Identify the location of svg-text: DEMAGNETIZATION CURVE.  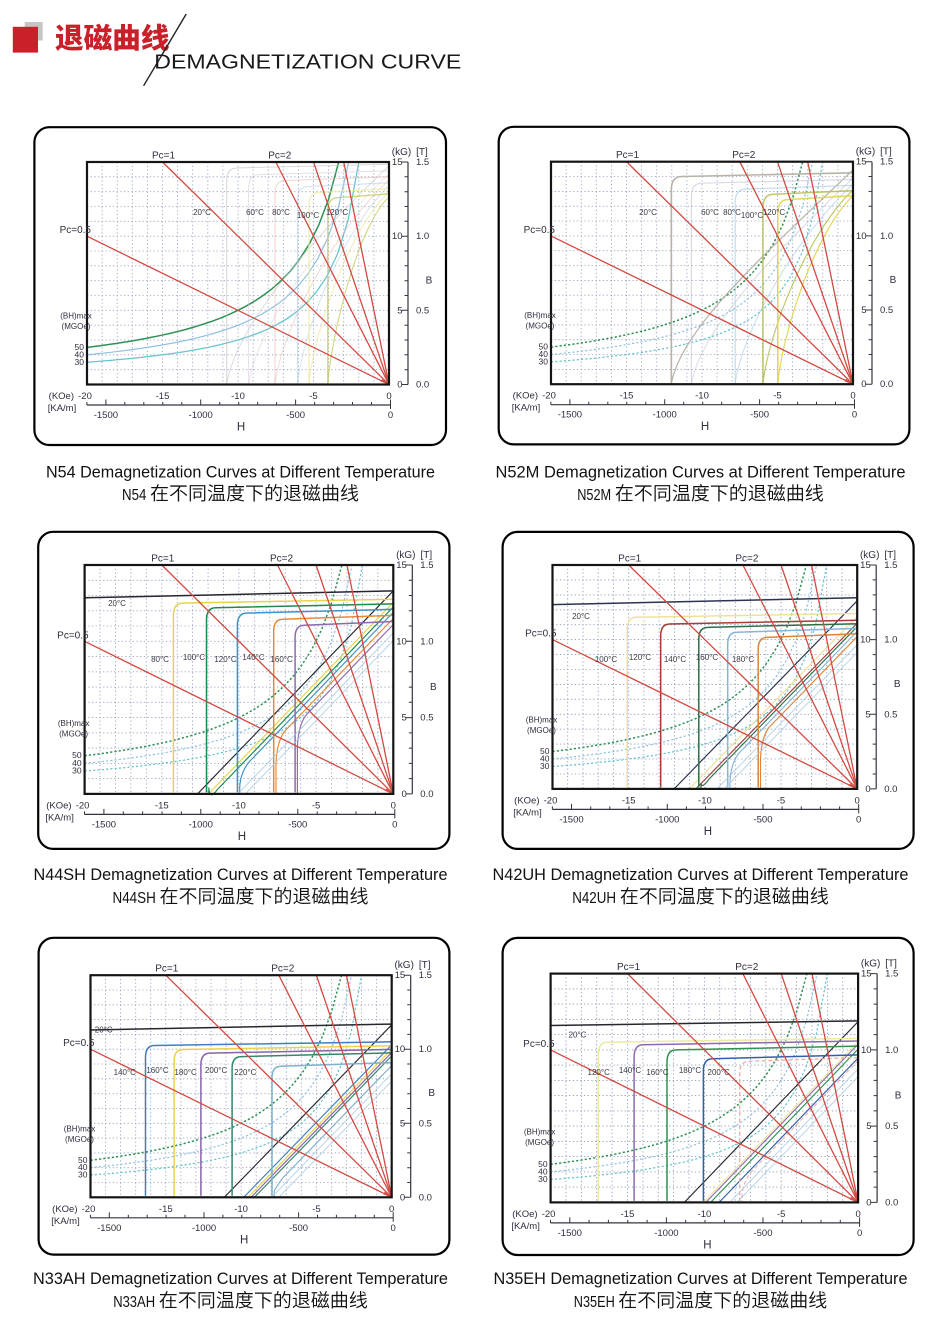
(307, 61).